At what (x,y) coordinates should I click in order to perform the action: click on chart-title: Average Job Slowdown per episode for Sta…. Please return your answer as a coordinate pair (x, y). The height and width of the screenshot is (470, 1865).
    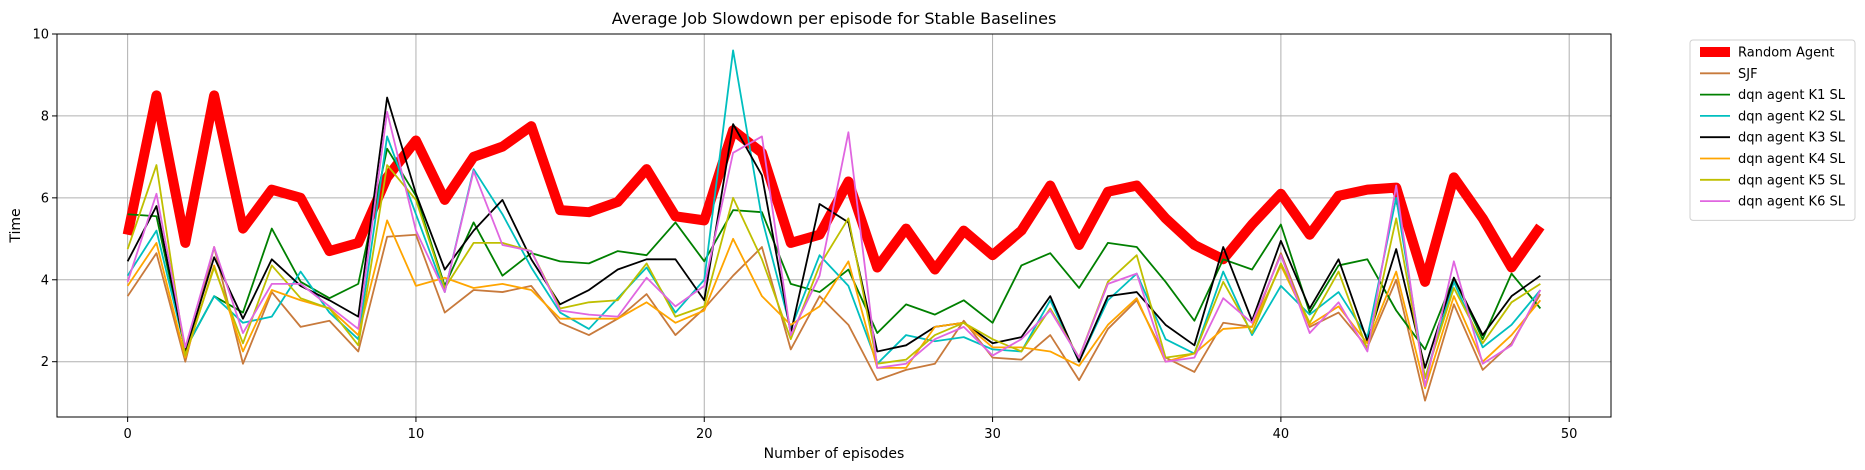
    Looking at the image, I should click on (834, 18).